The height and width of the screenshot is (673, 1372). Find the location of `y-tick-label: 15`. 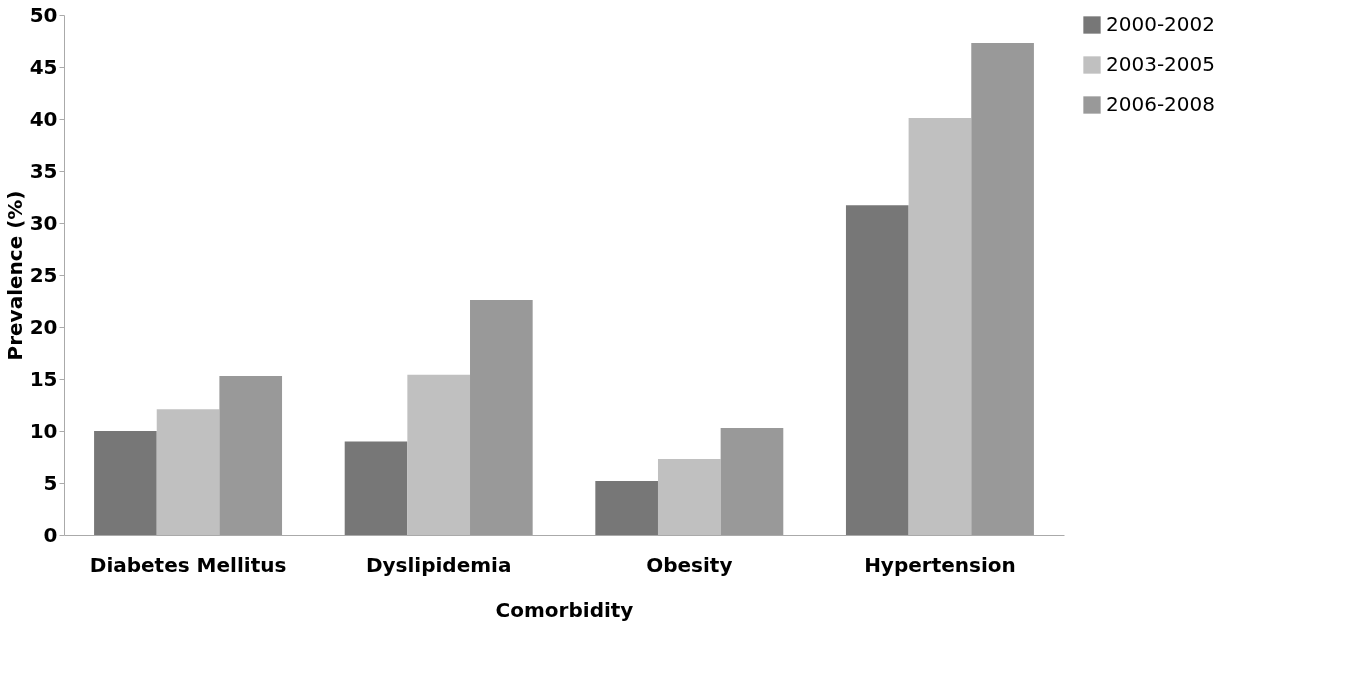

y-tick-label: 15 is located at coordinates (43, 378).